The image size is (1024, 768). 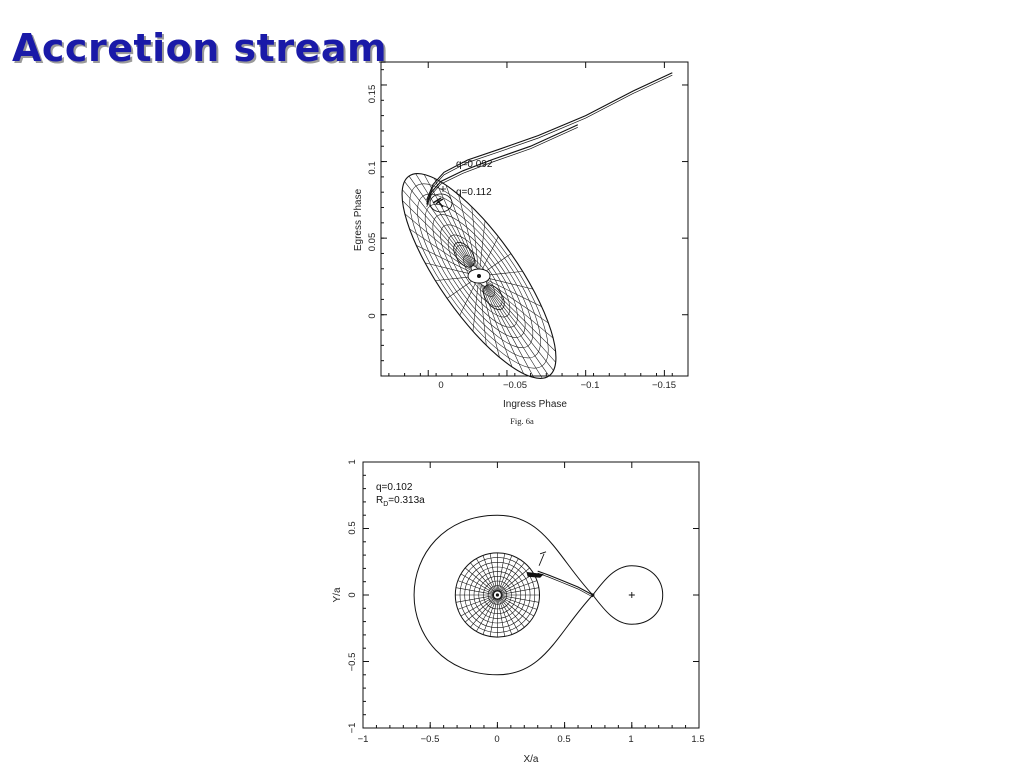 I want to click on fig6a-ticks, so click(x=534, y=219).